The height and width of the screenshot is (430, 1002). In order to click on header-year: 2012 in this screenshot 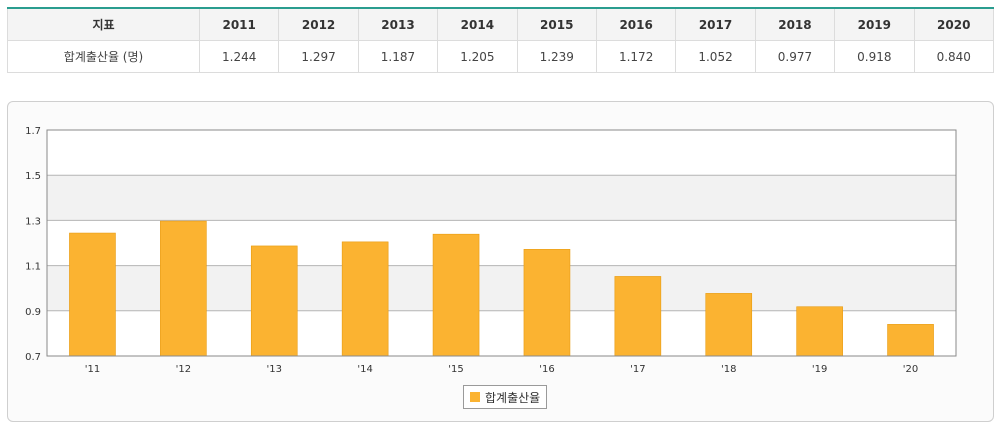, I will do `click(318, 24)`.